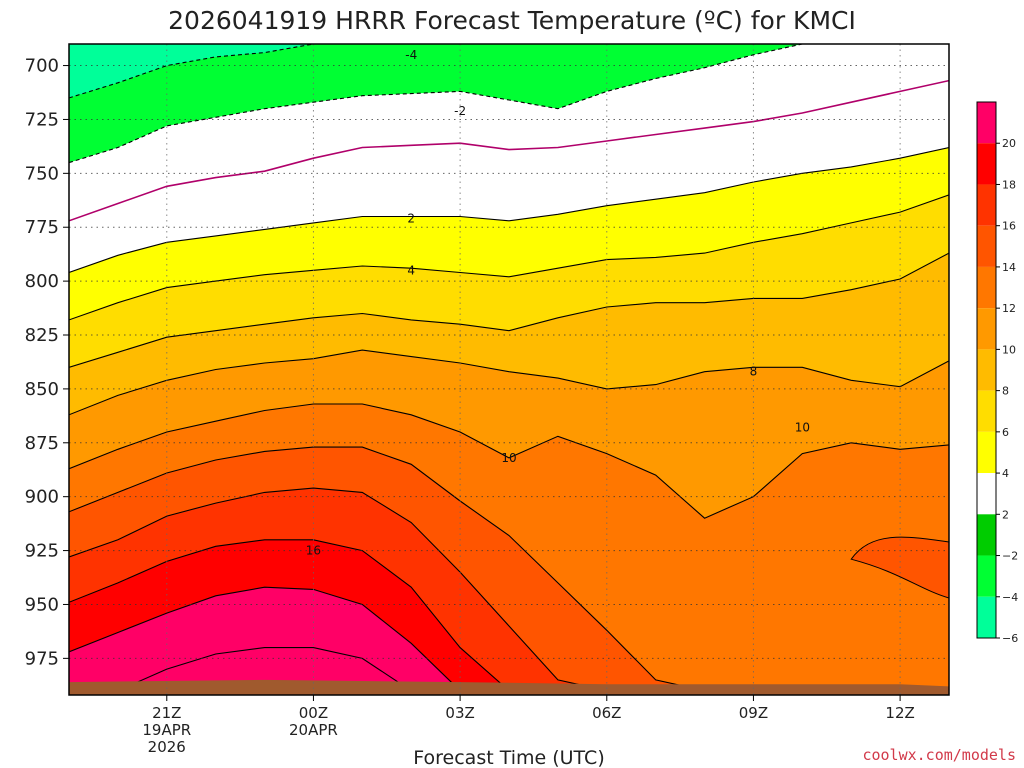  Describe the element at coordinates (167, 747) in the screenshot. I see `x-tick-label-21Z-2: 2026` at that location.